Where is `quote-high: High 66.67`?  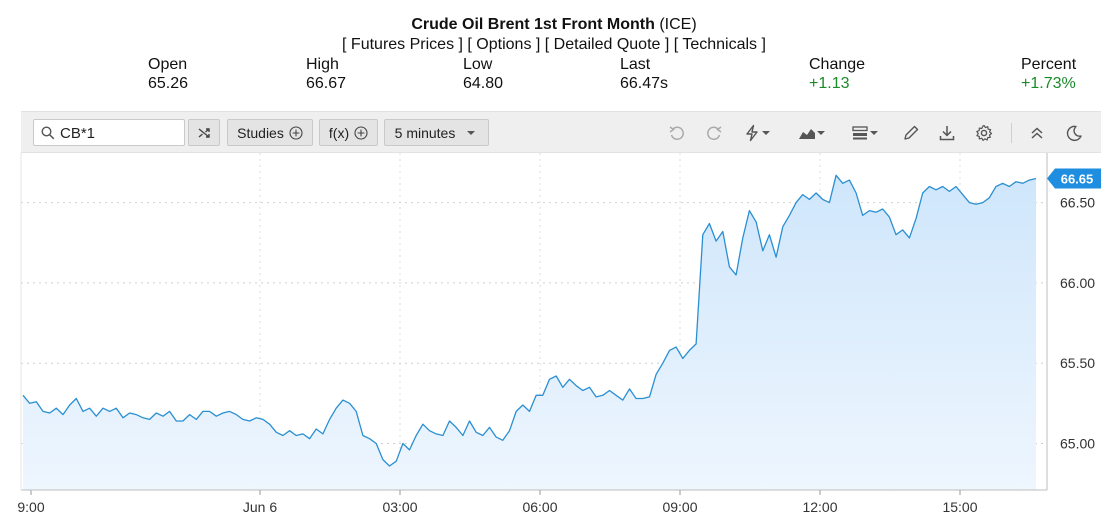 quote-high: High 66.67 is located at coordinates (326, 74).